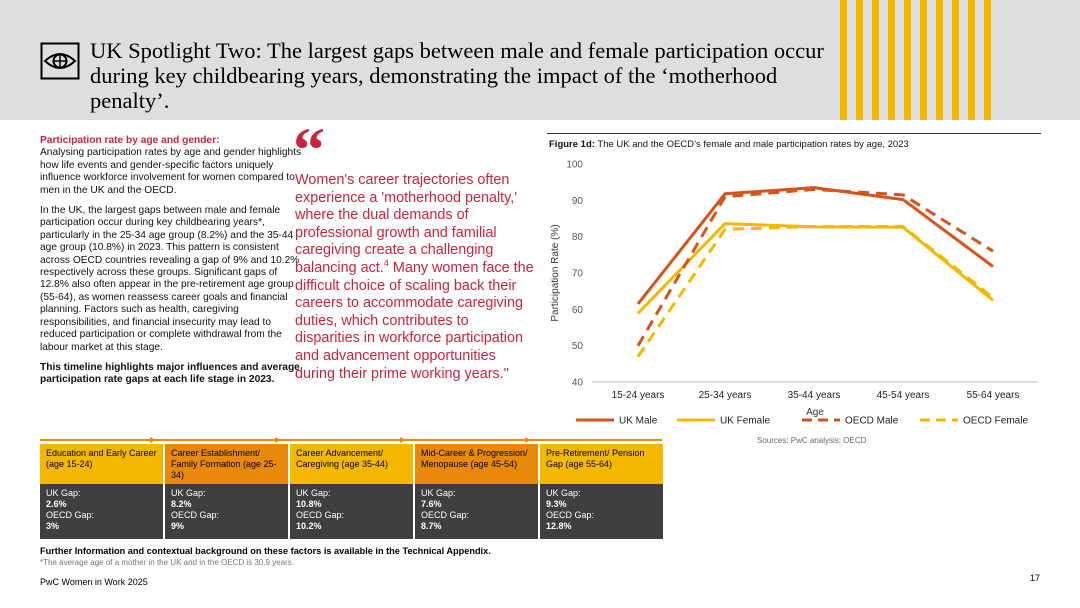 Image resolution: width=1080 pixels, height=608 pixels. I want to click on oecd-gap-value: 10.2%, so click(309, 526).